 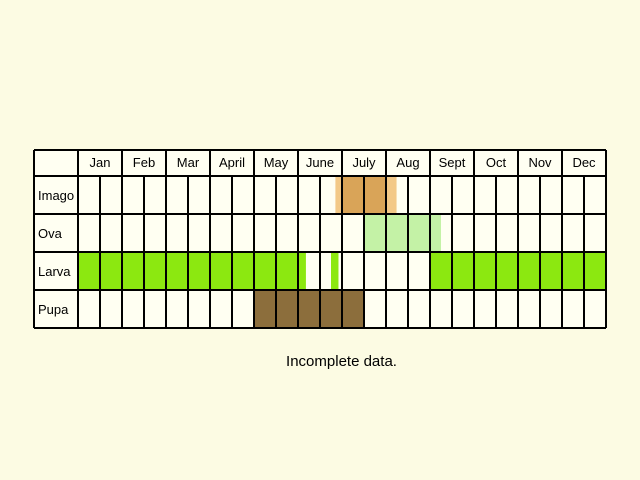 What do you see at coordinates (56, 195) in the screenshot?
I see `row-label-imago: Imago` at bounding box center [56, 195].